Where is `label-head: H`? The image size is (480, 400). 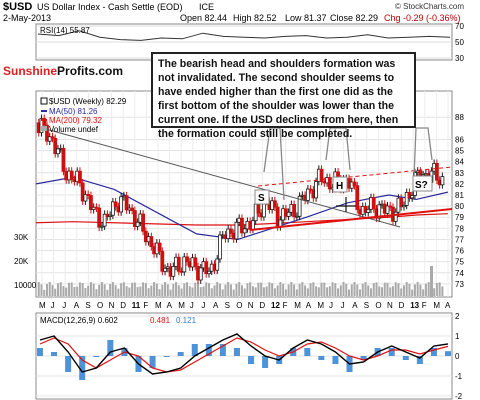
label-head: H is located at coordinates (339, 186).